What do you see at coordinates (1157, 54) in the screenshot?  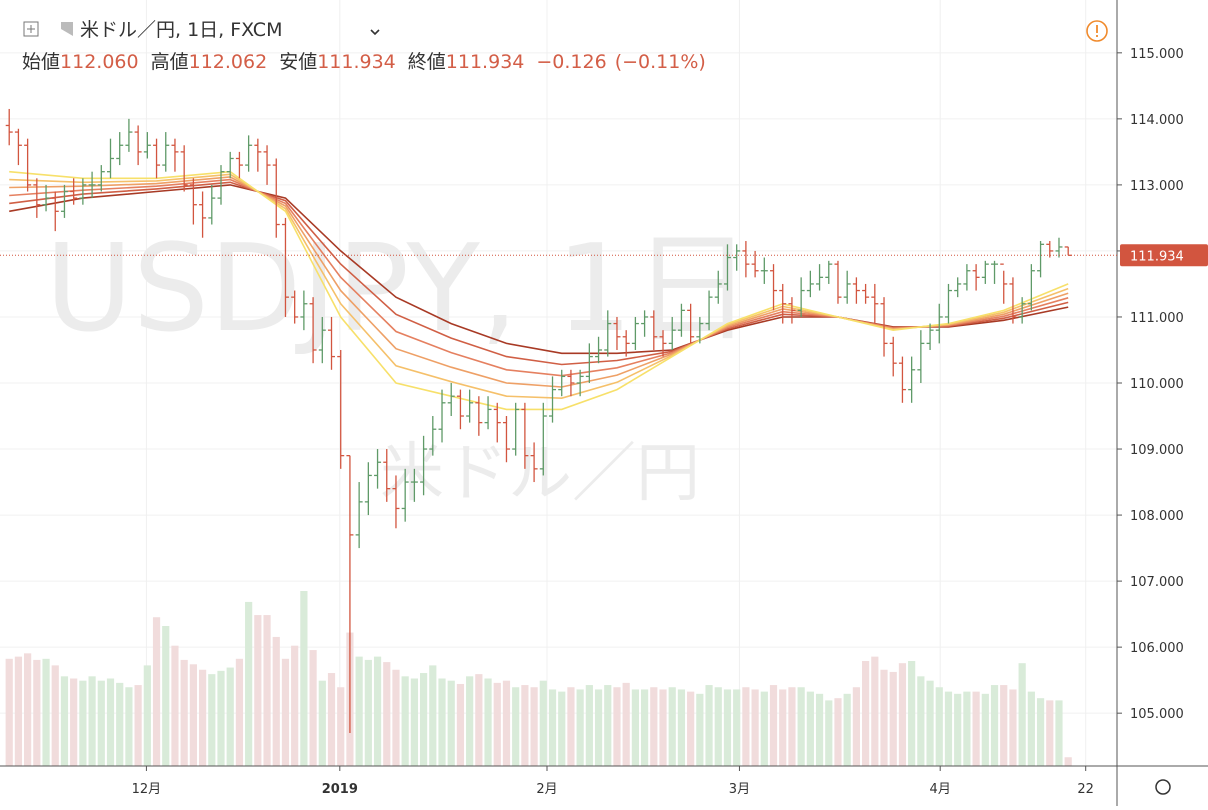 I see `y-tick-label: 115.000` at bounding box center [1157, 54].